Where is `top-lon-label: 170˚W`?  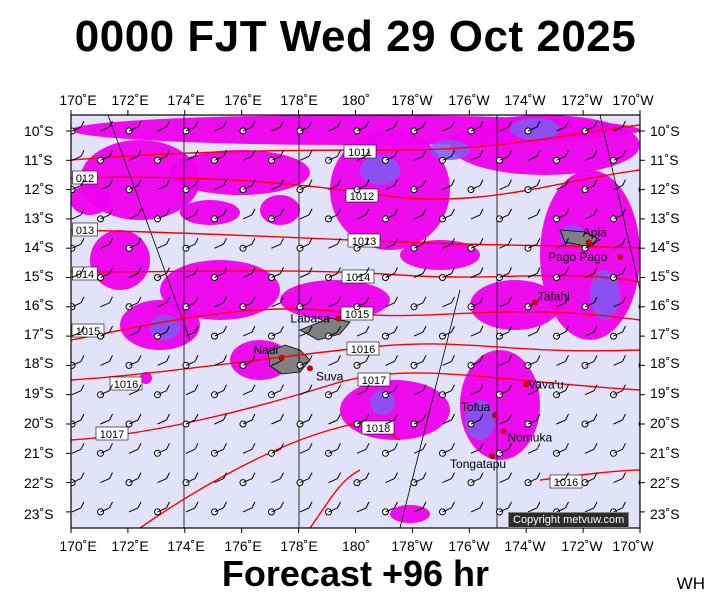
top-lon-label: 170˚W is located at coordinates (633, 100).